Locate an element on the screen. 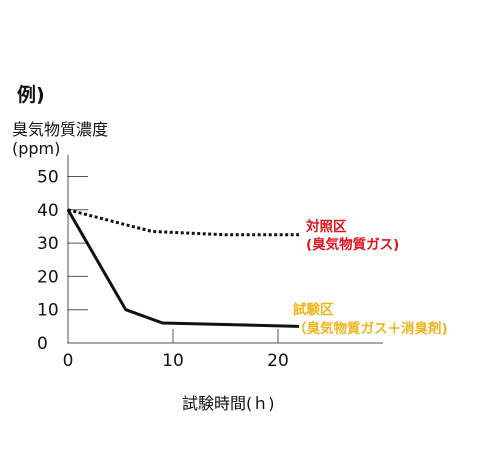  y-tick-label: 50 is located at coordinates (48, 178).